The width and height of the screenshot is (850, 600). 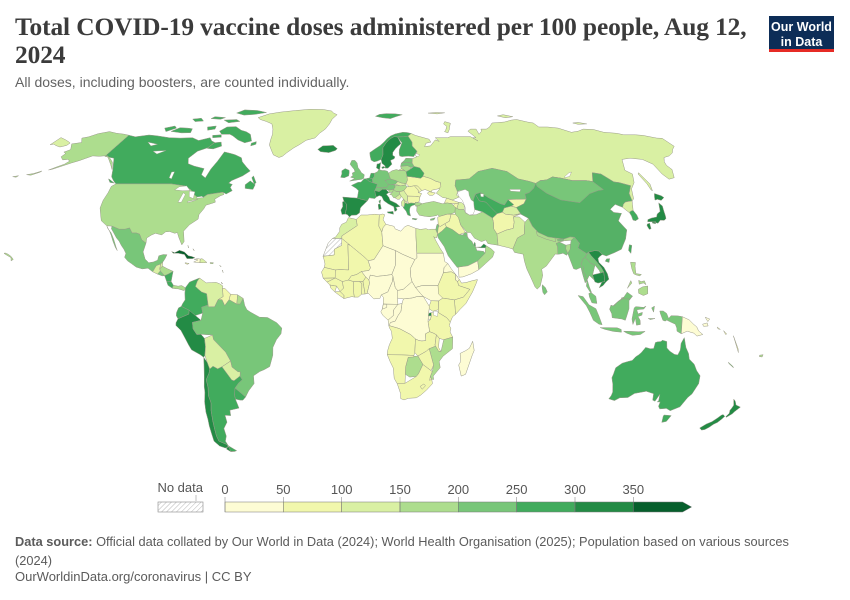 I want to click on svg-text: 0, so click(x=224, y=489).